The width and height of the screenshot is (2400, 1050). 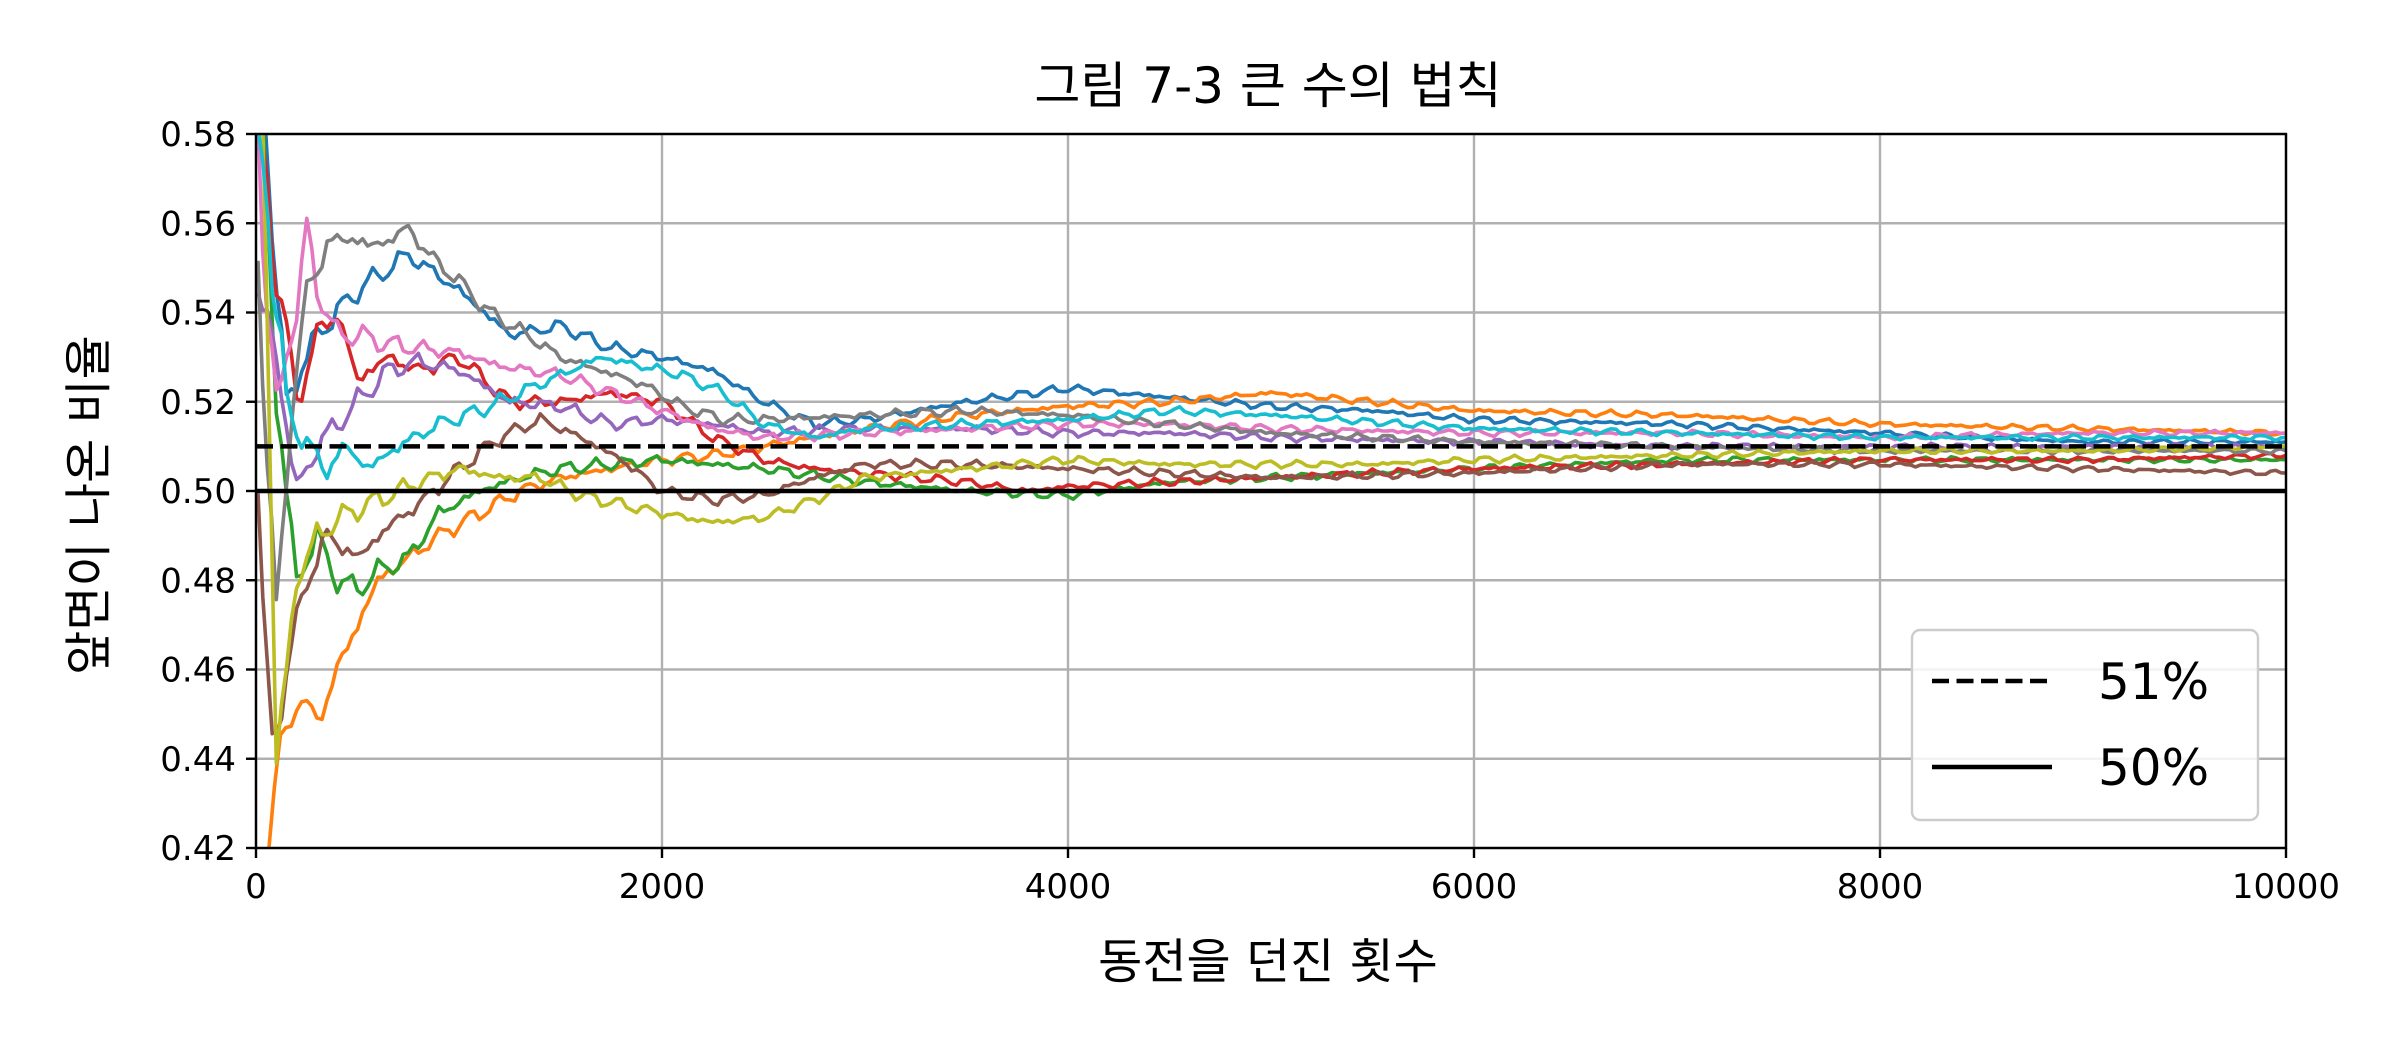 What do you see at coordinates (89, 505) in the screenshot?
I see `y-axis-label: 앞면이 나온 비율` at bounding box center [89, 505].